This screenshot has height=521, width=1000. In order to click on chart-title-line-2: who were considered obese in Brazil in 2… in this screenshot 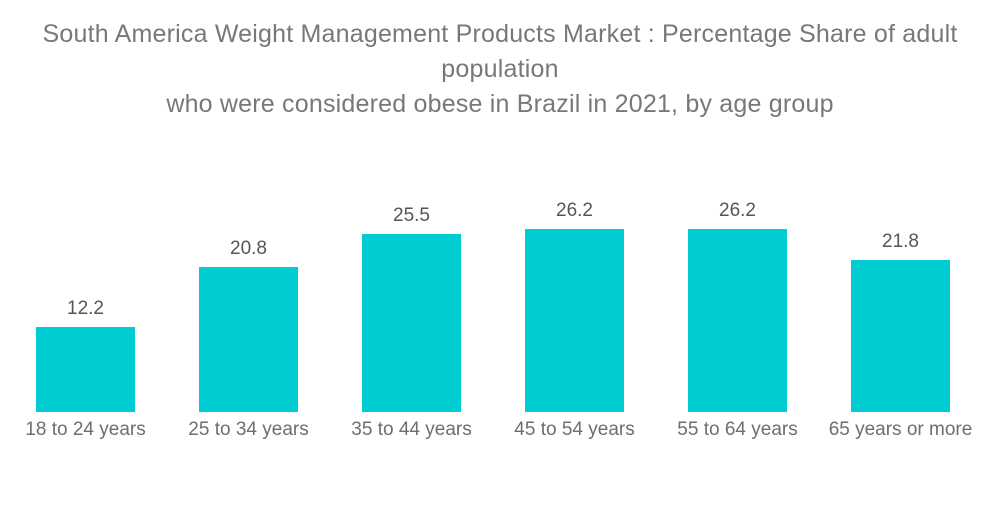, I will do `click(500, 104)`.